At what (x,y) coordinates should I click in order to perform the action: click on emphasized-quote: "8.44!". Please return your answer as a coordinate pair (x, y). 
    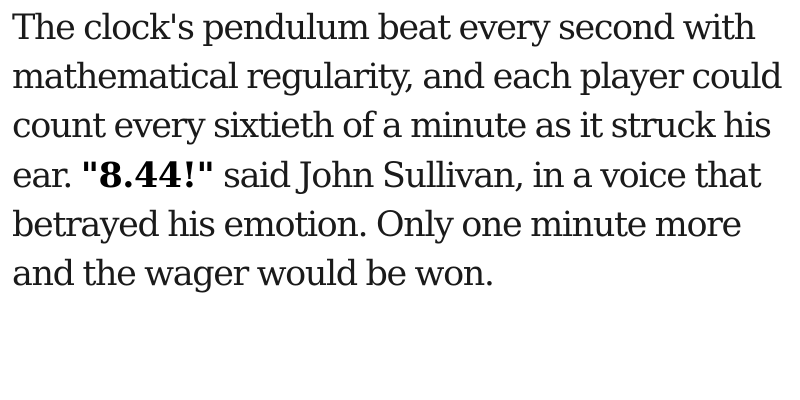
    Looking at the image, I should click on (147, 175).